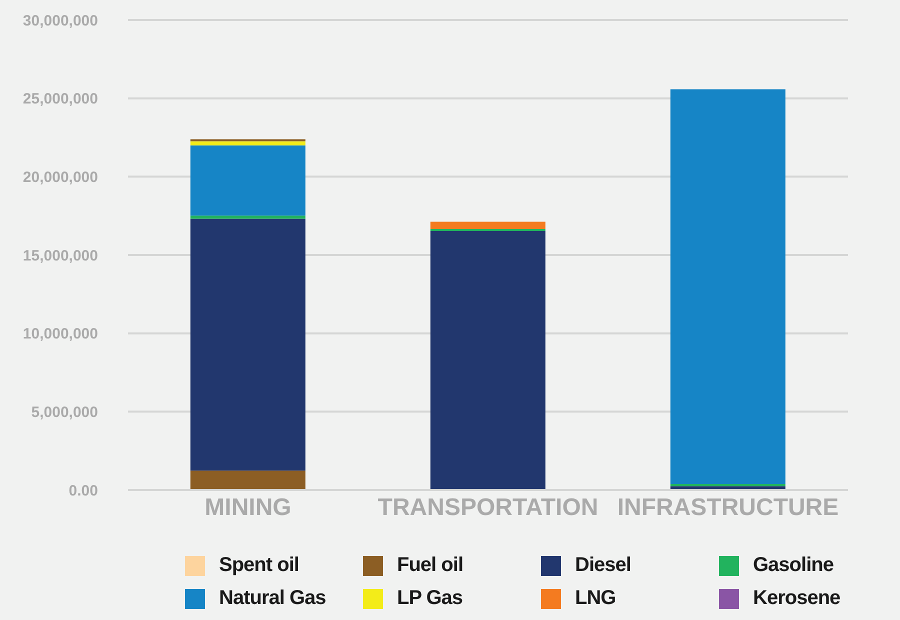 This screenshot has height=620, width=900. I want to click on y-tick-label: 20,000,000, so click(60, 177).